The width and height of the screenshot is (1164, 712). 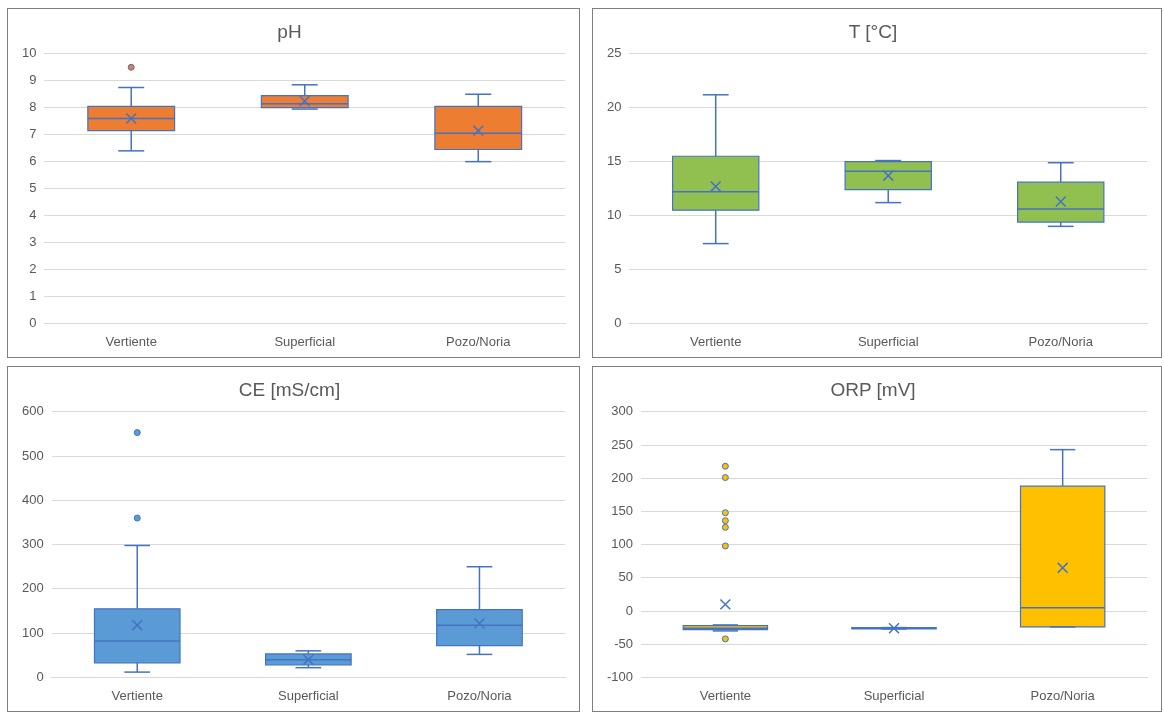 I want to click on y-tick-label: 4, so click(x=33, y=215).